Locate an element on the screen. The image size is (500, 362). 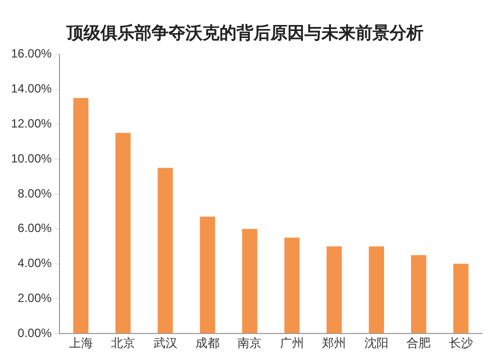
x-tick-label: 沈阳 is located at coordinates (376, 343).